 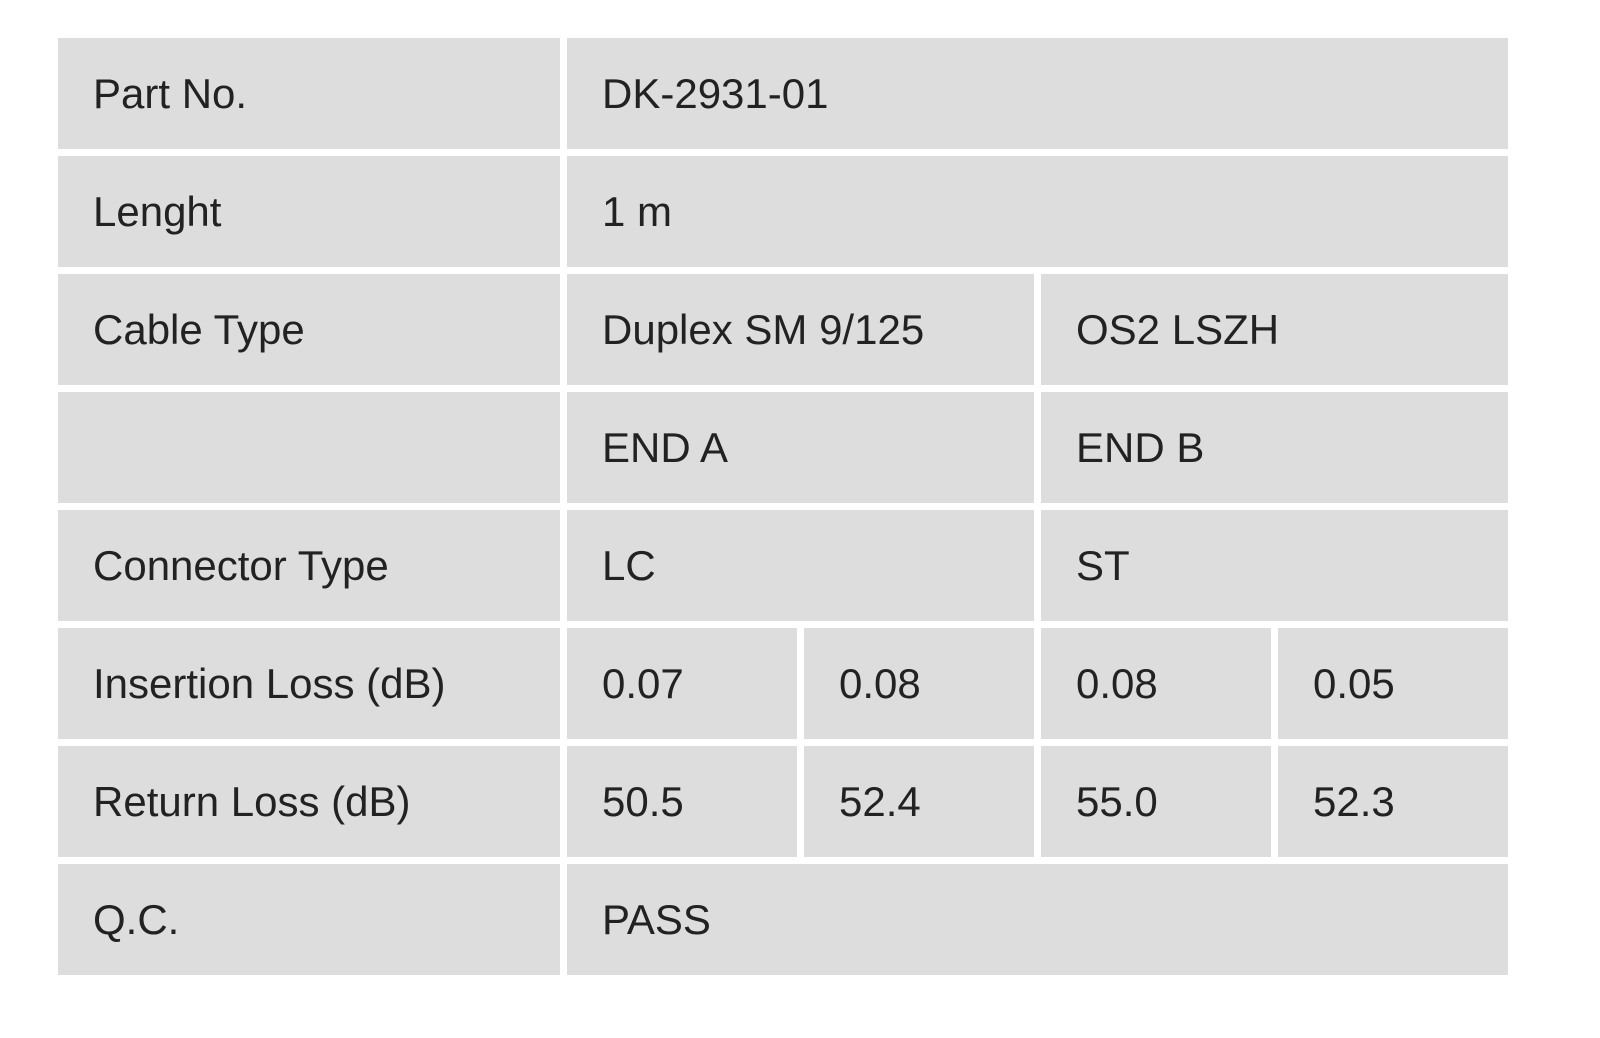 I want to click on row-label: Connector Type, so click(x=309, y=565).